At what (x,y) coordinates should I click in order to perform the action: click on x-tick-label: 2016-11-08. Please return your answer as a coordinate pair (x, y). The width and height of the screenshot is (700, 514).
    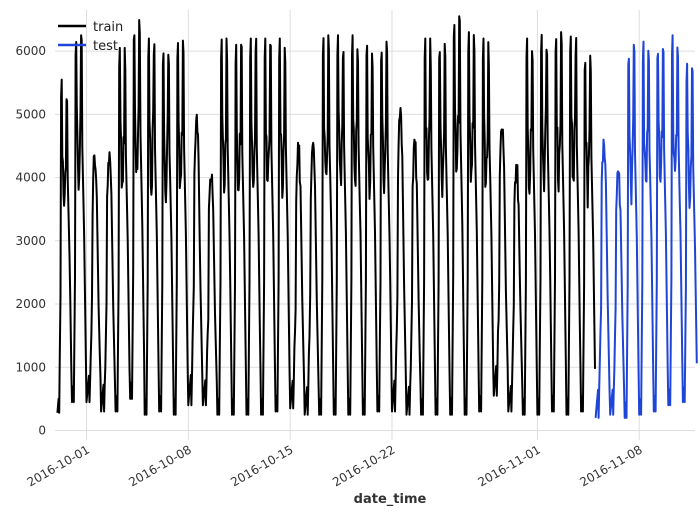
    Looking at the image, I should click on (610, 465).